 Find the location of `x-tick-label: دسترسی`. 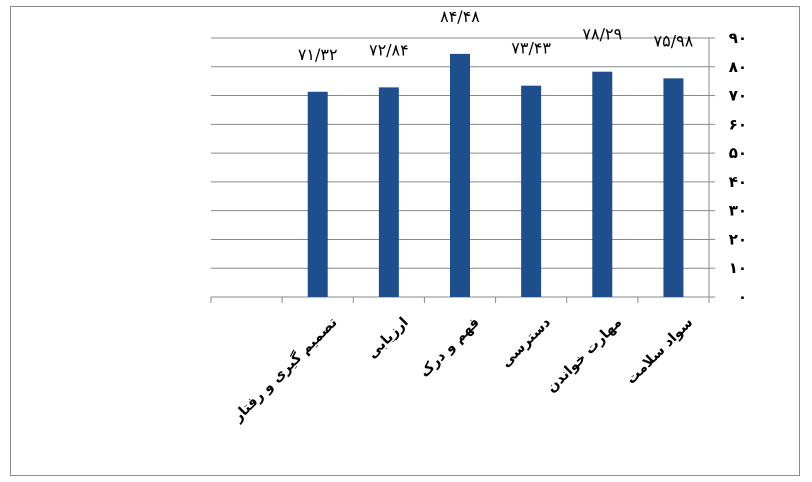

x-tick-label: دسترسی is located at coordinates (526, 343).